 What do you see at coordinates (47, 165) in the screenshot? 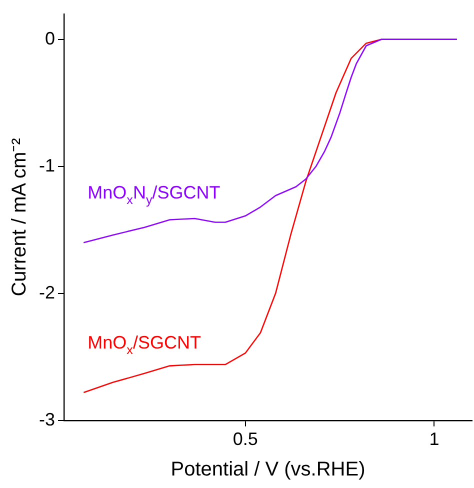
I see `y-tick-label: -1` at bounding box center [47, 165].